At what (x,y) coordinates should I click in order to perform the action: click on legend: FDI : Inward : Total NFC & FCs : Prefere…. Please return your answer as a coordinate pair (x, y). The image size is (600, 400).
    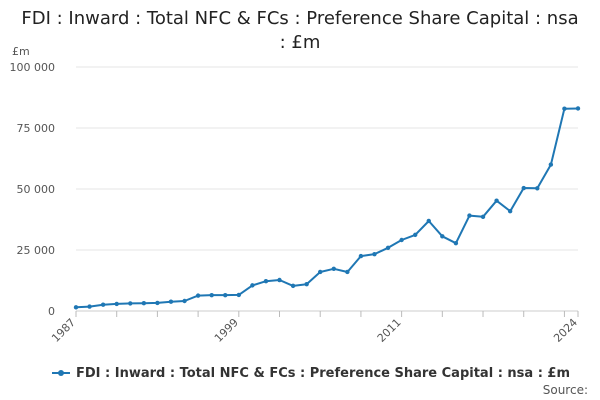
    Looking at the image, I should click on (311, 373).